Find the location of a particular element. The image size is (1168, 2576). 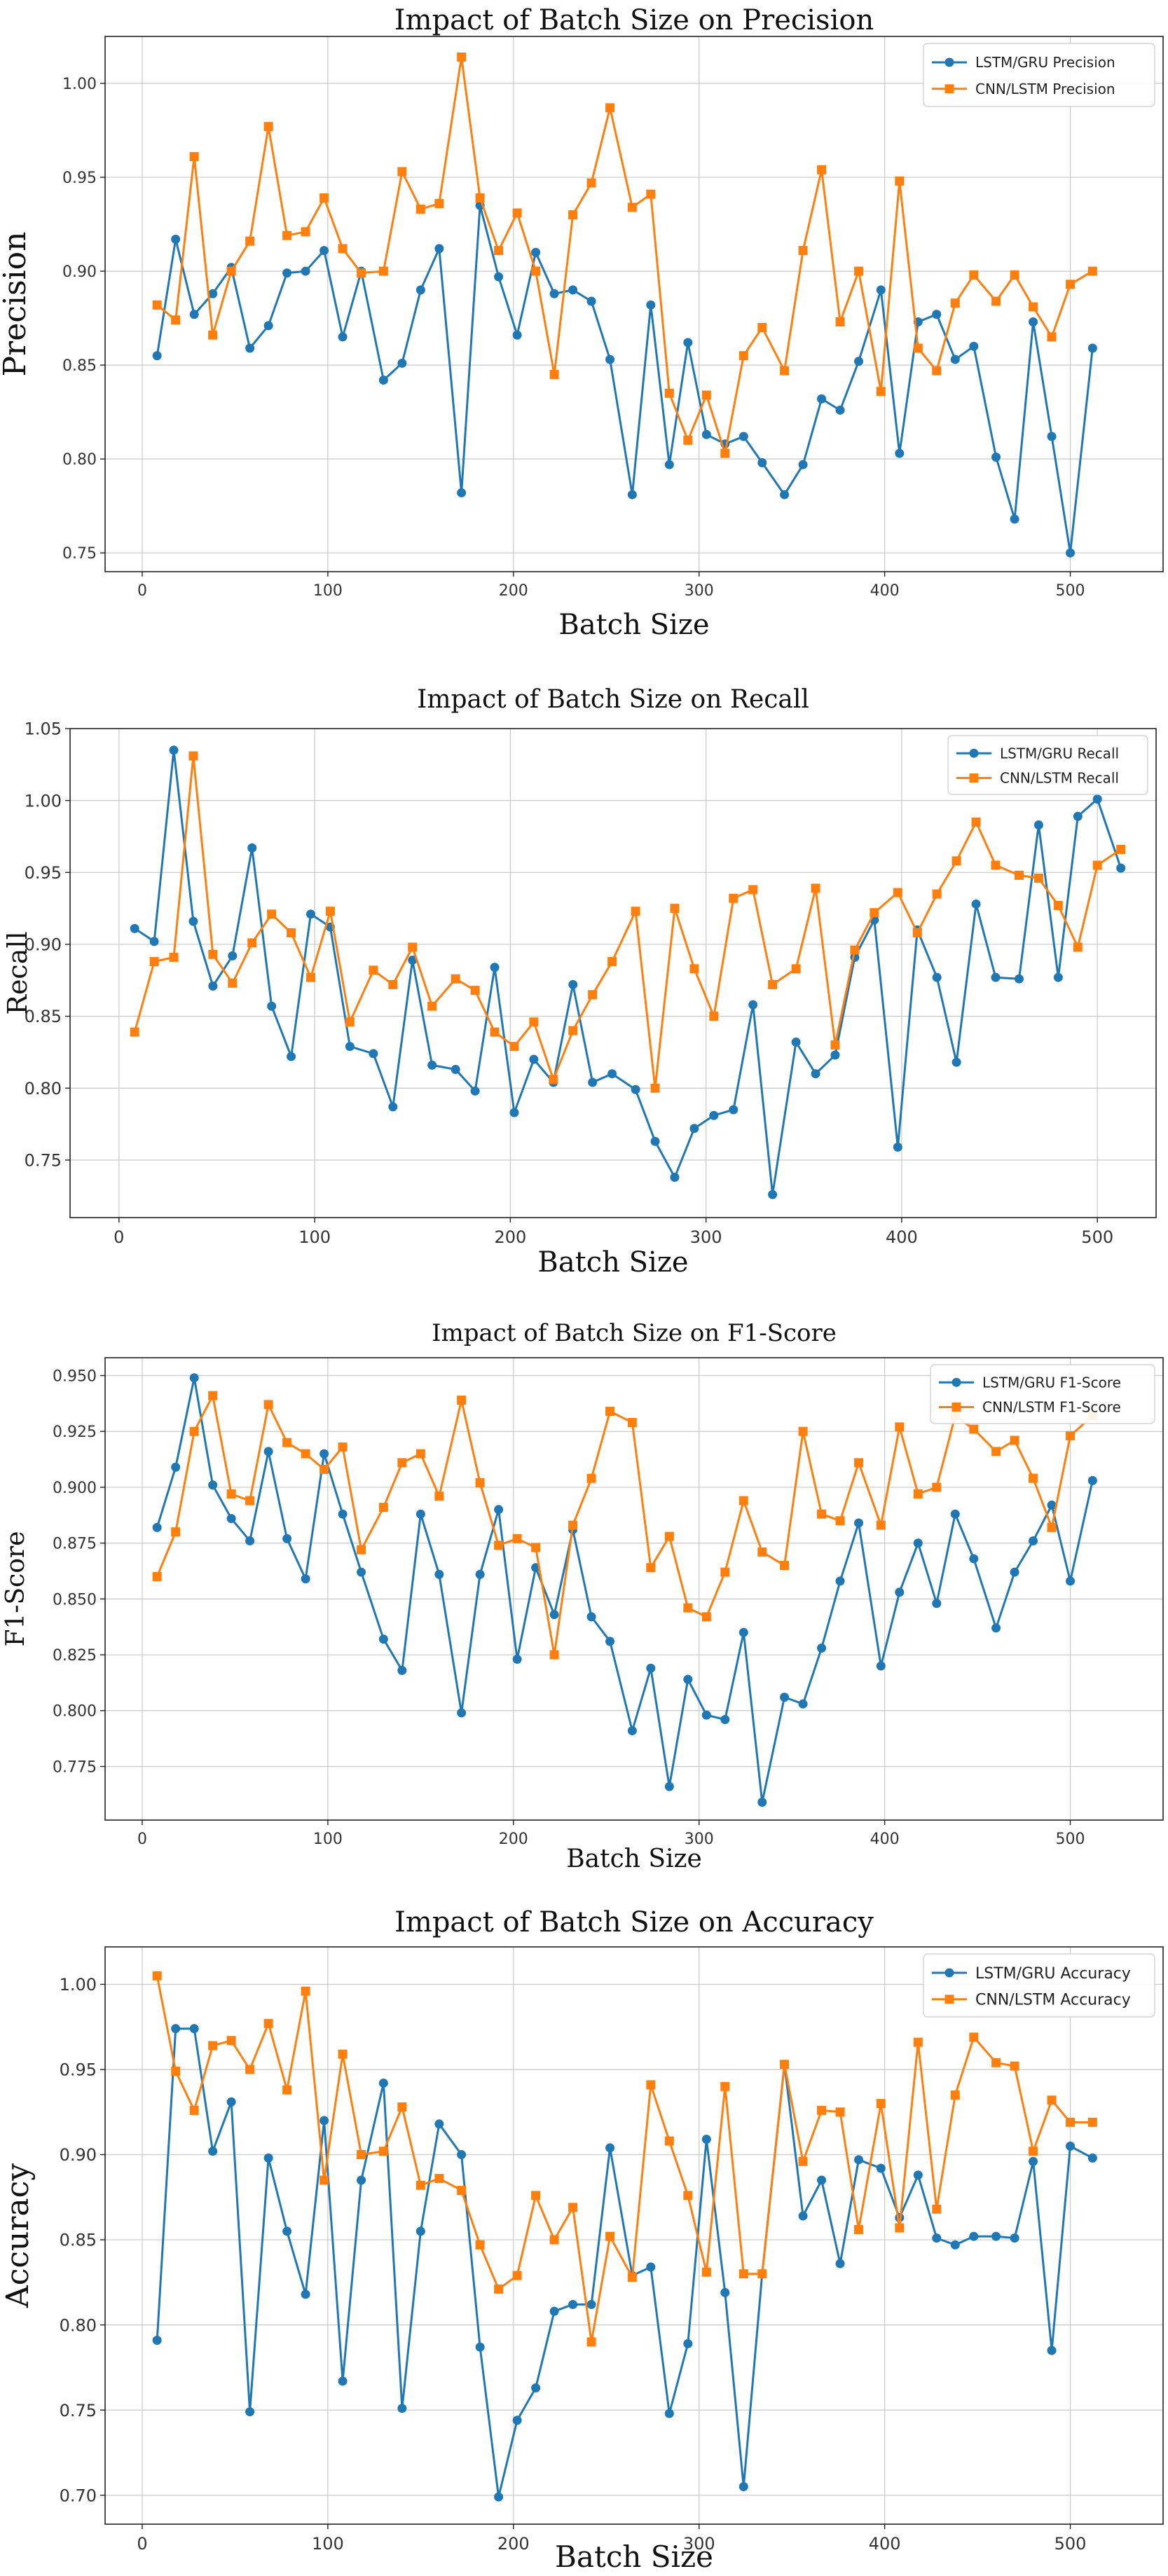

legend-marker is located at coordinates (974, 778).